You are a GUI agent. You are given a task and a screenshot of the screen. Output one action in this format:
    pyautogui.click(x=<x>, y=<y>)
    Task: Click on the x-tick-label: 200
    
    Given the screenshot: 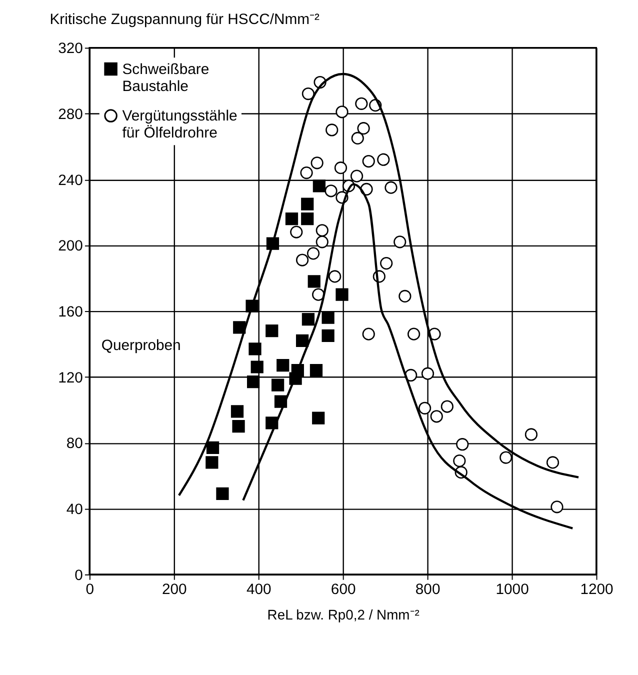 What is the action you would take?
    pyautogui.click(x=174, y=590)
    